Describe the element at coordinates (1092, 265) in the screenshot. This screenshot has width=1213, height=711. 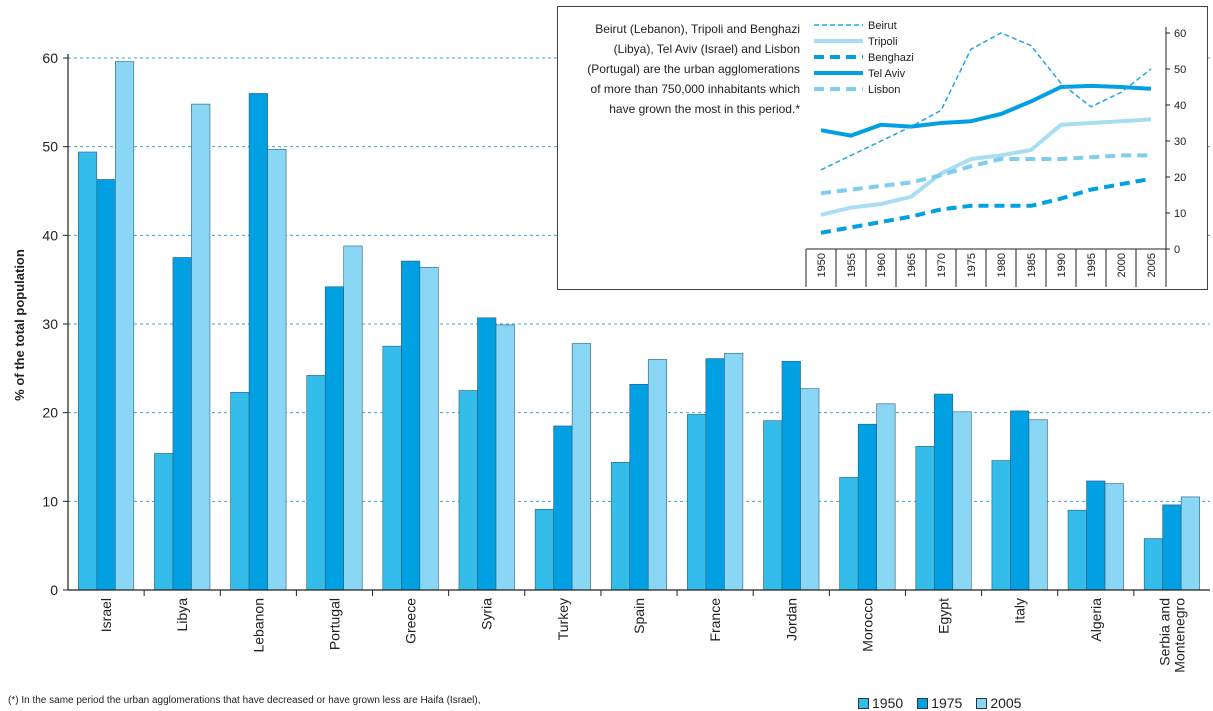
I see `inset-x-tick-label: 1995` at that location.